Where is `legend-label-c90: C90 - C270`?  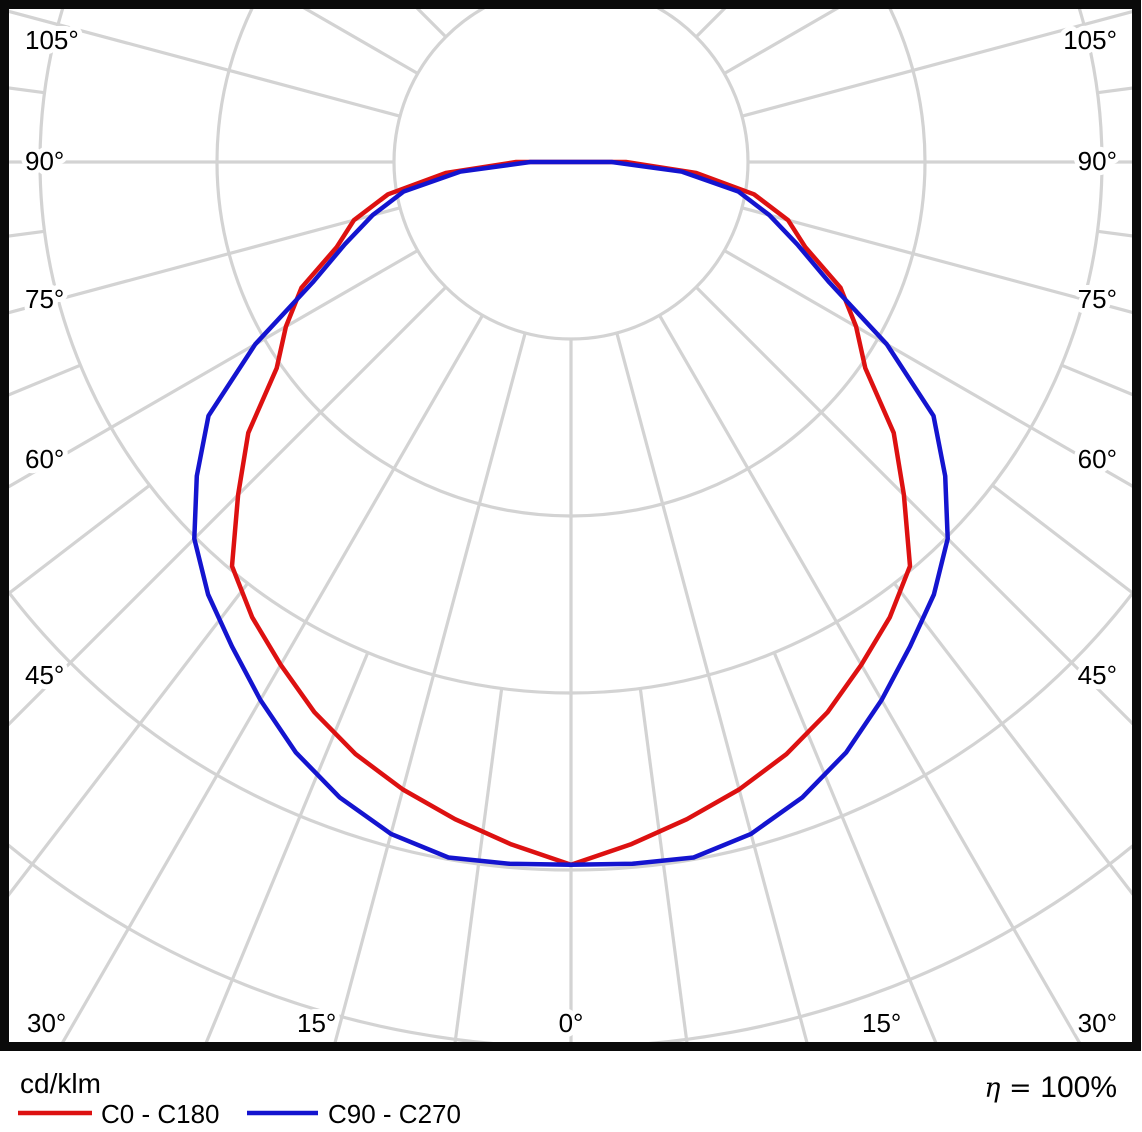
legend-label-c90: C90 - C270 is located at coordinates (394, 1114).